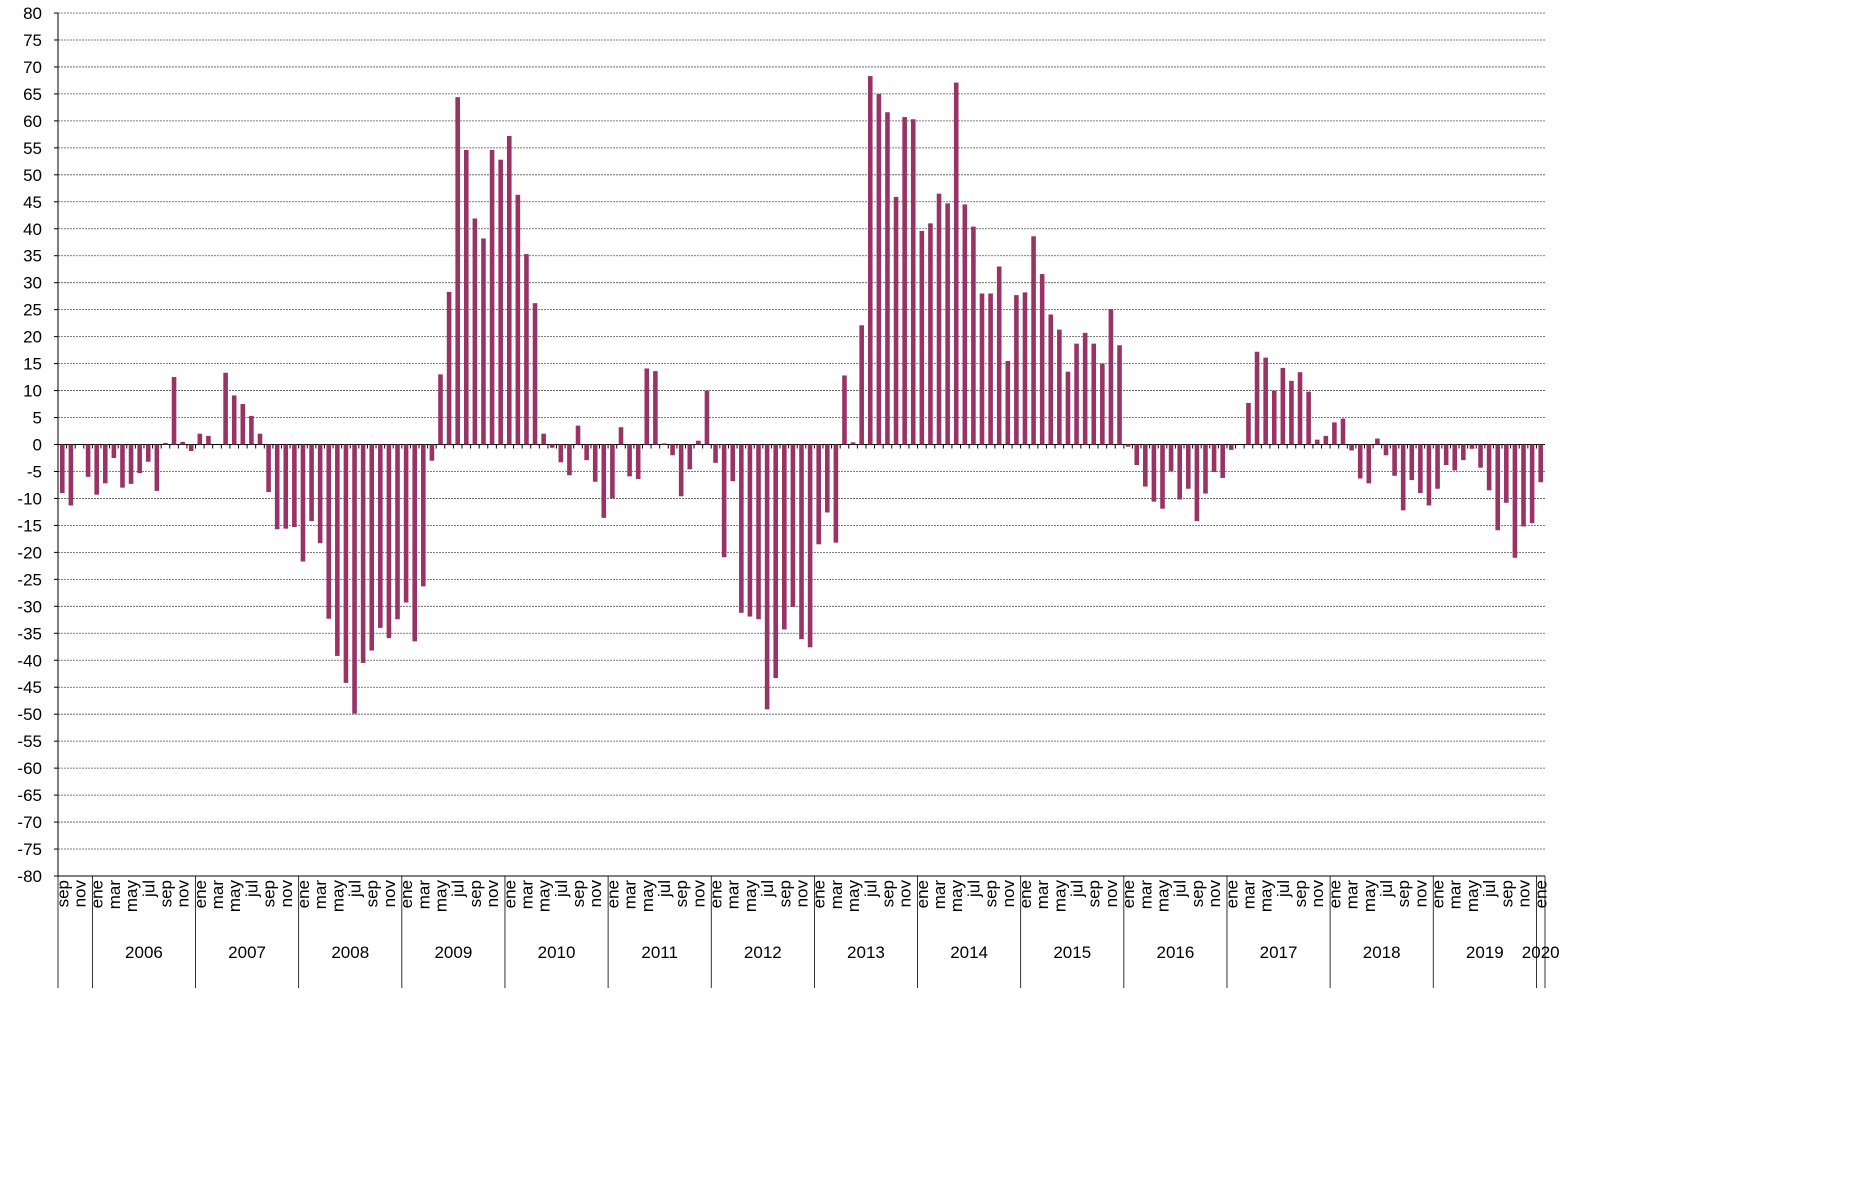 Image resolution: width=1865 pixels, height=1186 pixels. What do you see at coordinates (29, 768) in the screenshot?
I see `y-tick-label: -60` at bounding box center [29, 768].